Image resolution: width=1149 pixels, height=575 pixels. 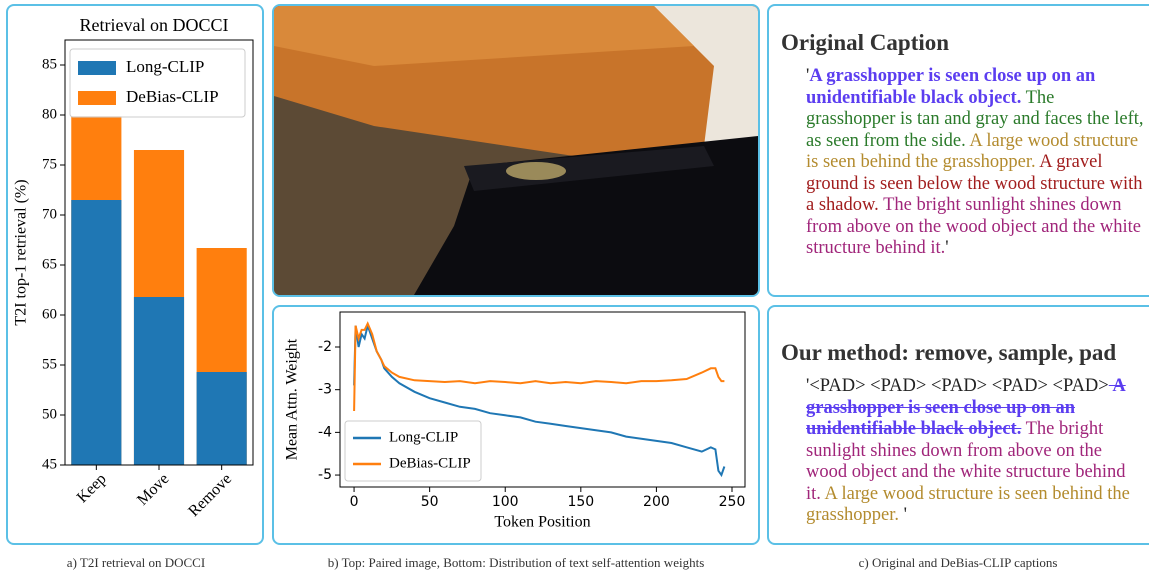 I want to click on caption-segment: '<PAD> <PAD> <PAD> <PAD> <PAD>, so click(x=957, y=386).